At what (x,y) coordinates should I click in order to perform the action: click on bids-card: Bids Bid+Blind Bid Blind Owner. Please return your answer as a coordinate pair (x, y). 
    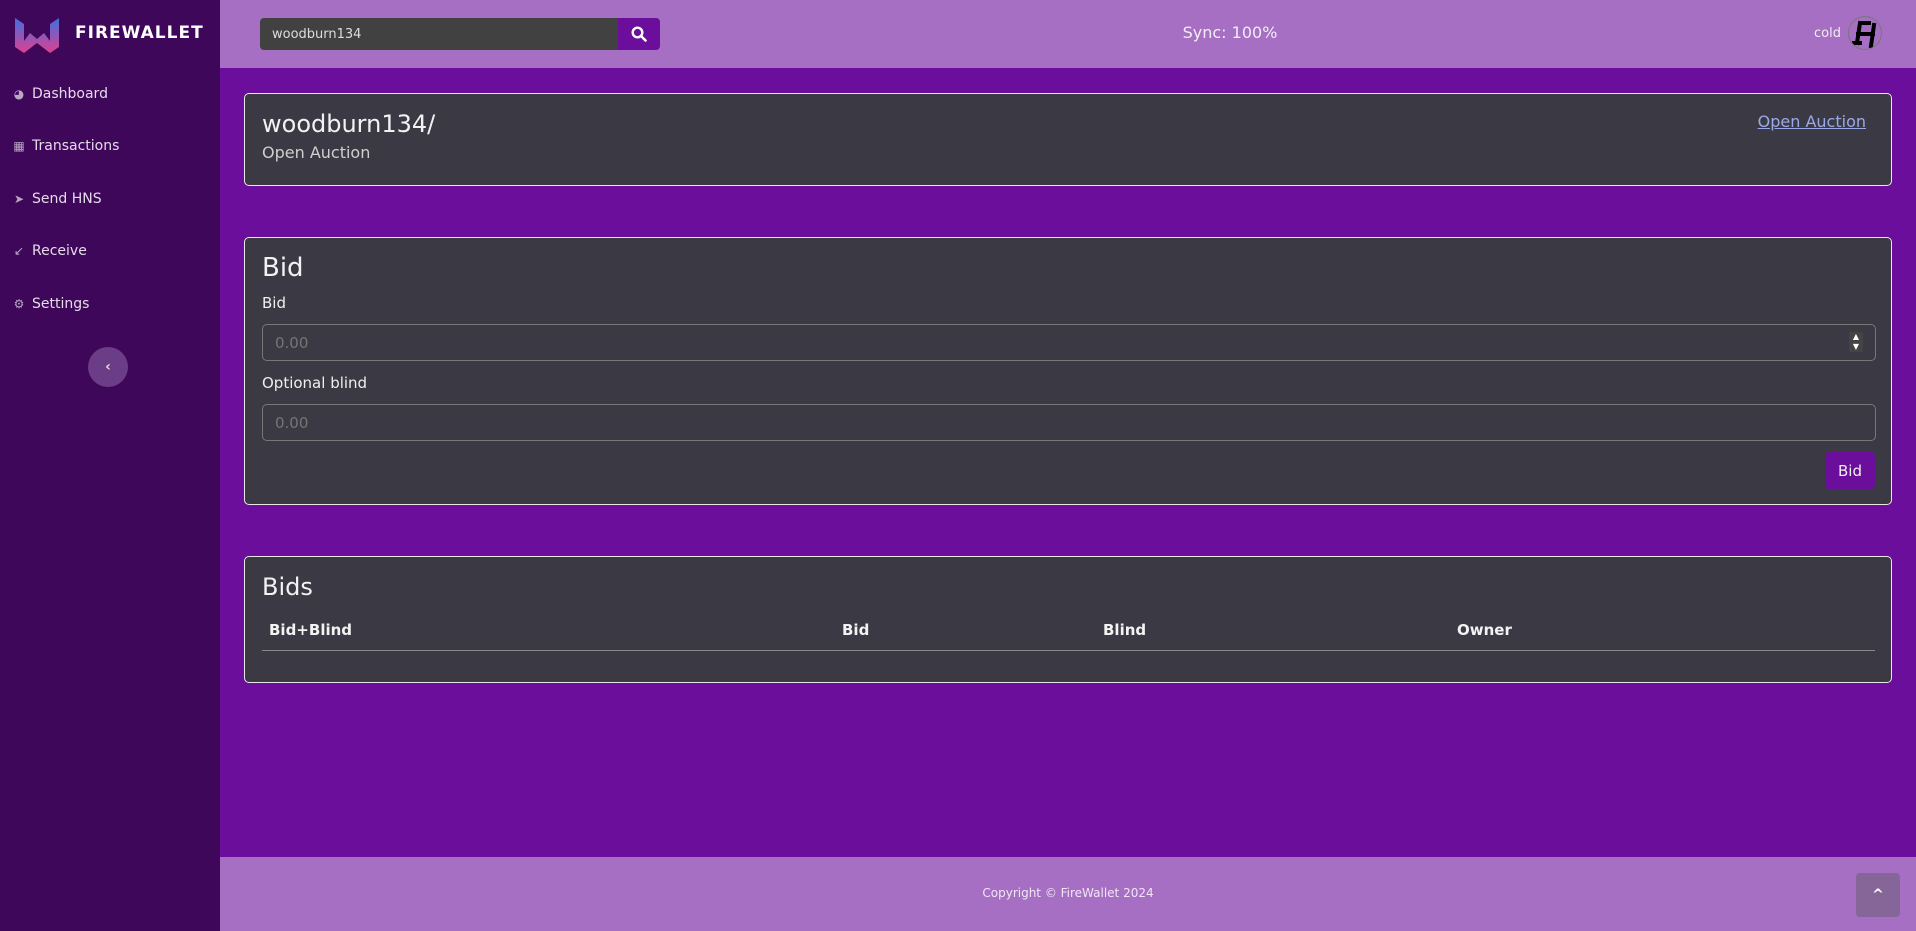
    Looking at the image, I should click on (1068, 619).